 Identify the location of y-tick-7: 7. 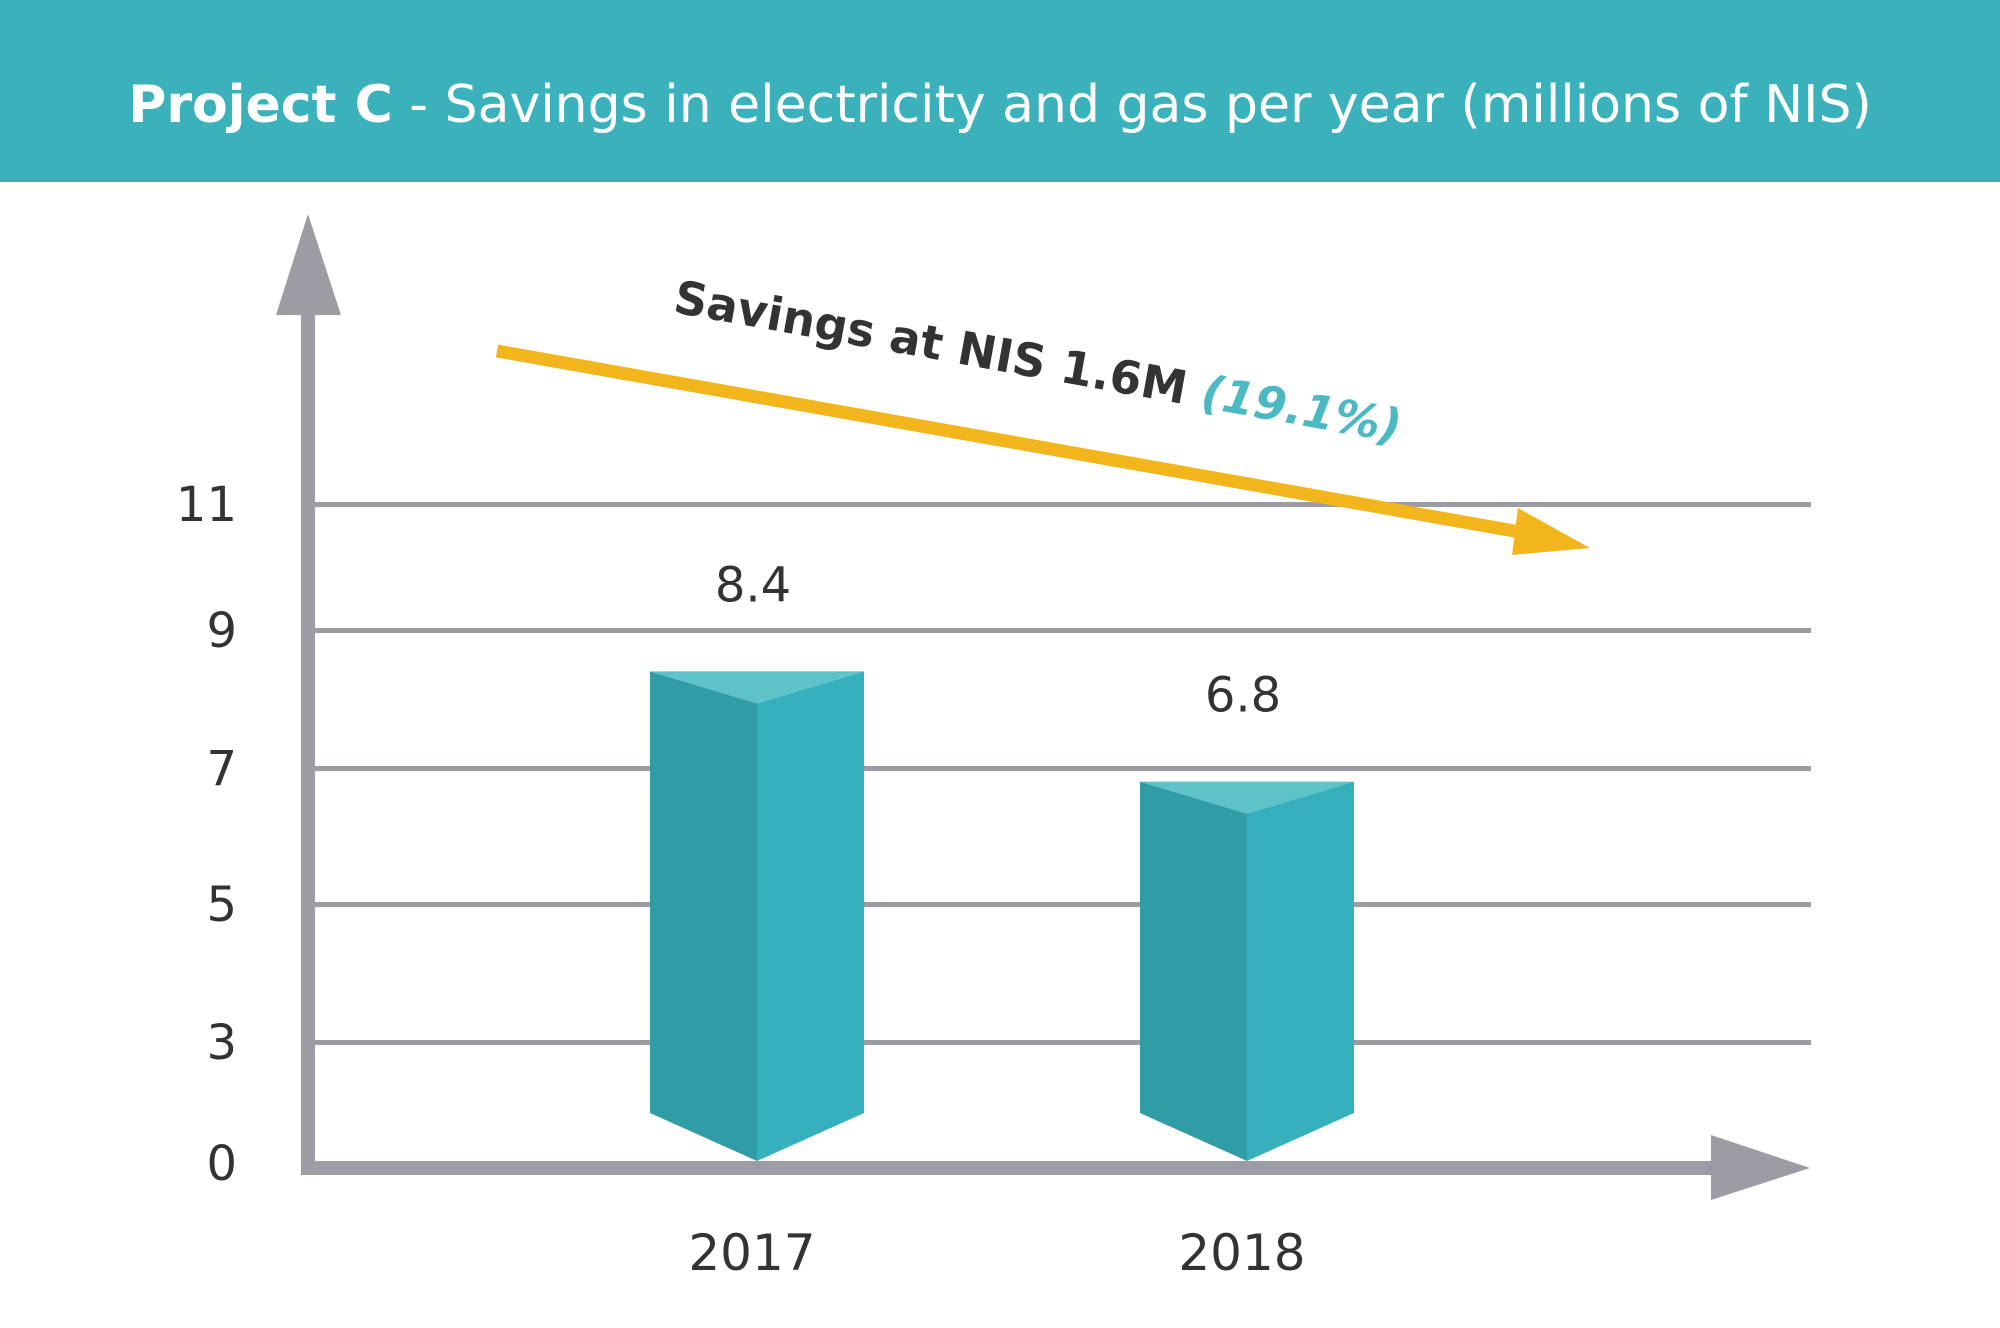
(221, 769).